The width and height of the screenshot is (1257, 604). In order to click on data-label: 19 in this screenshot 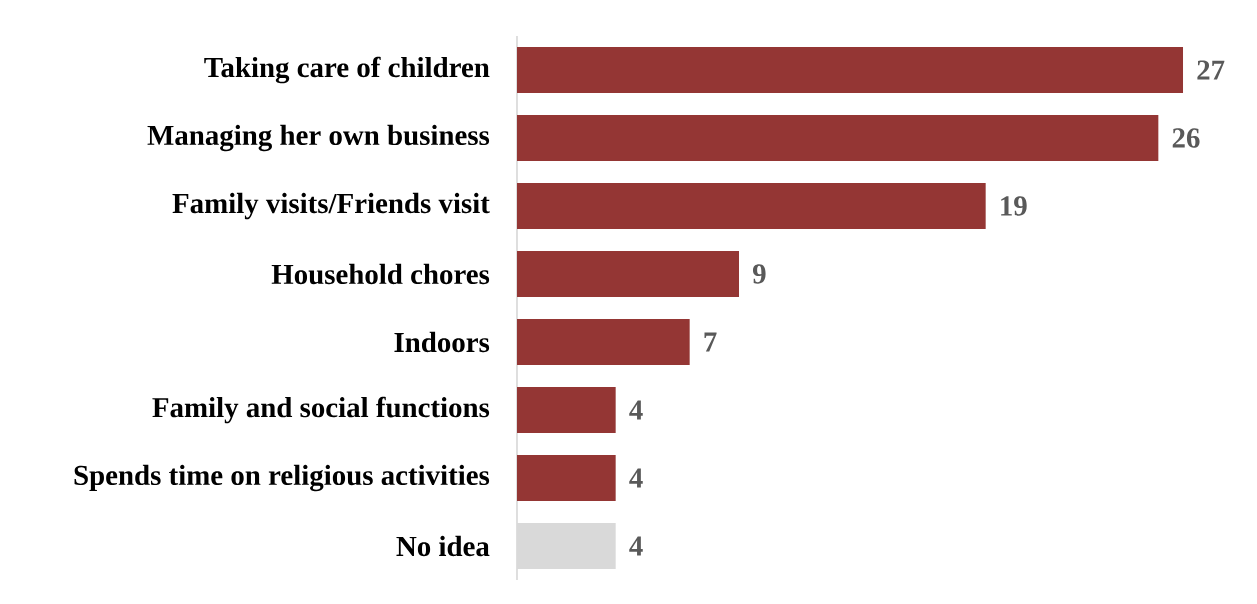, I will do `click(1014, 206)`.